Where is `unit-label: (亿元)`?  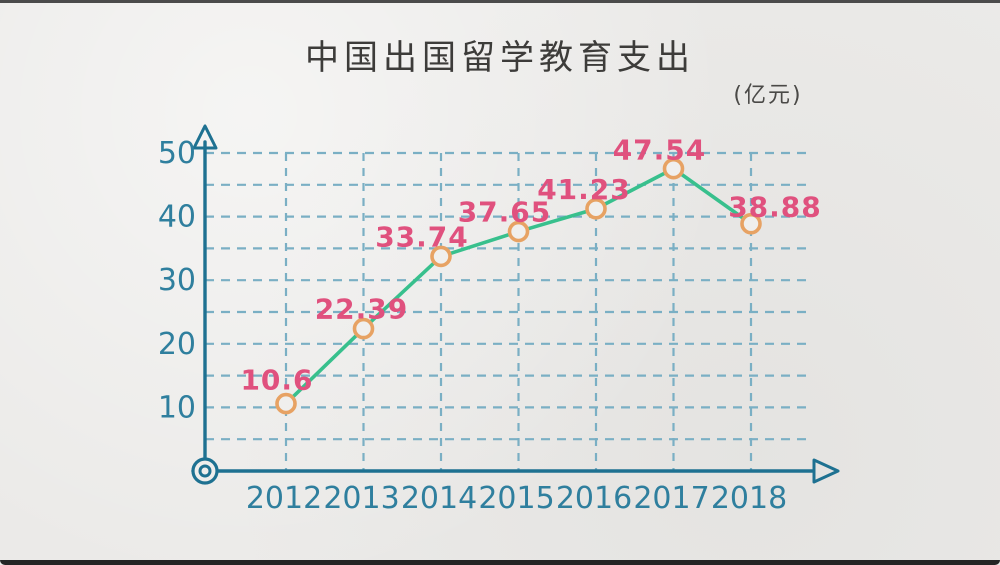
unit-label: (亿元) is located at coordinates (768, 95).